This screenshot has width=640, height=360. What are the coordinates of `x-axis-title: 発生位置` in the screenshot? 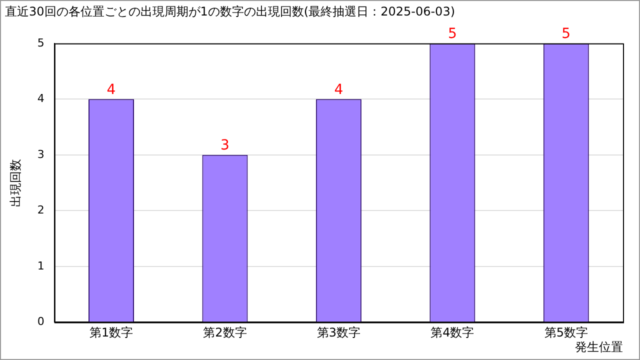 It's located at (599, 347).